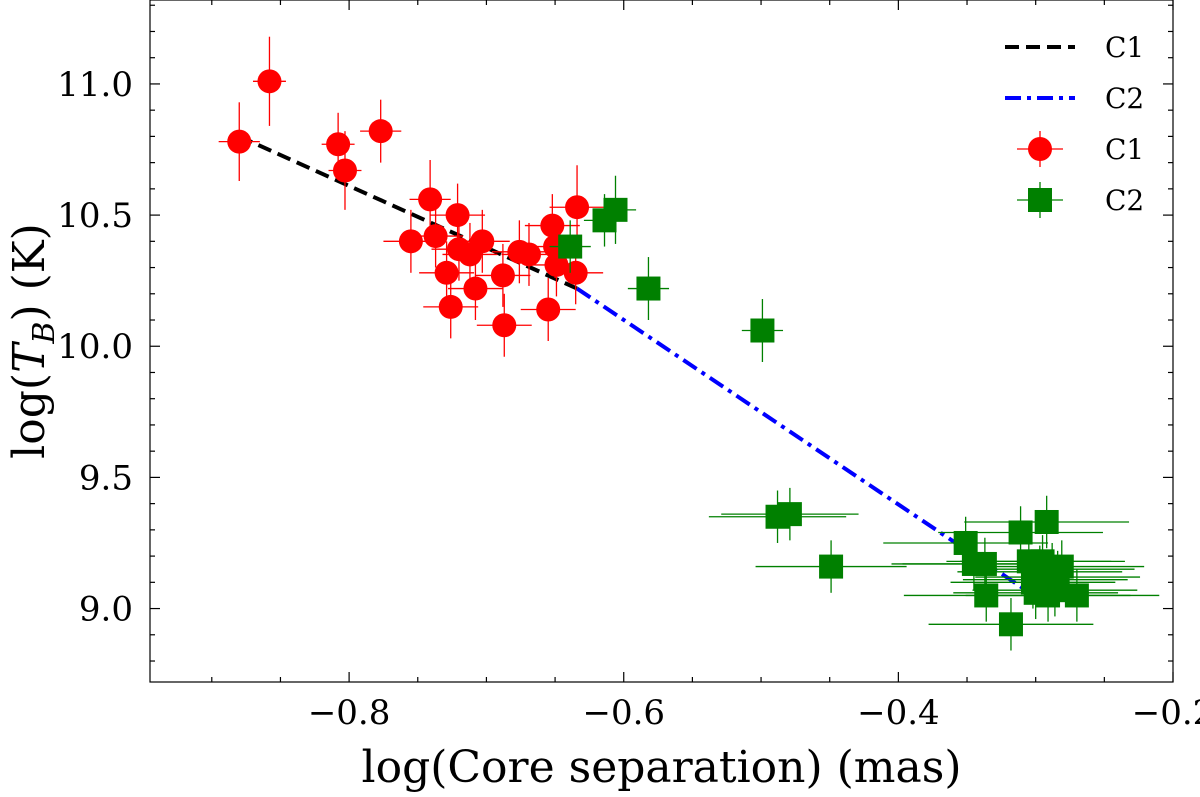  Describe the element at coordinates (106, 610) in the screenshot. I see `y-tick-label: 9.0` at that location.